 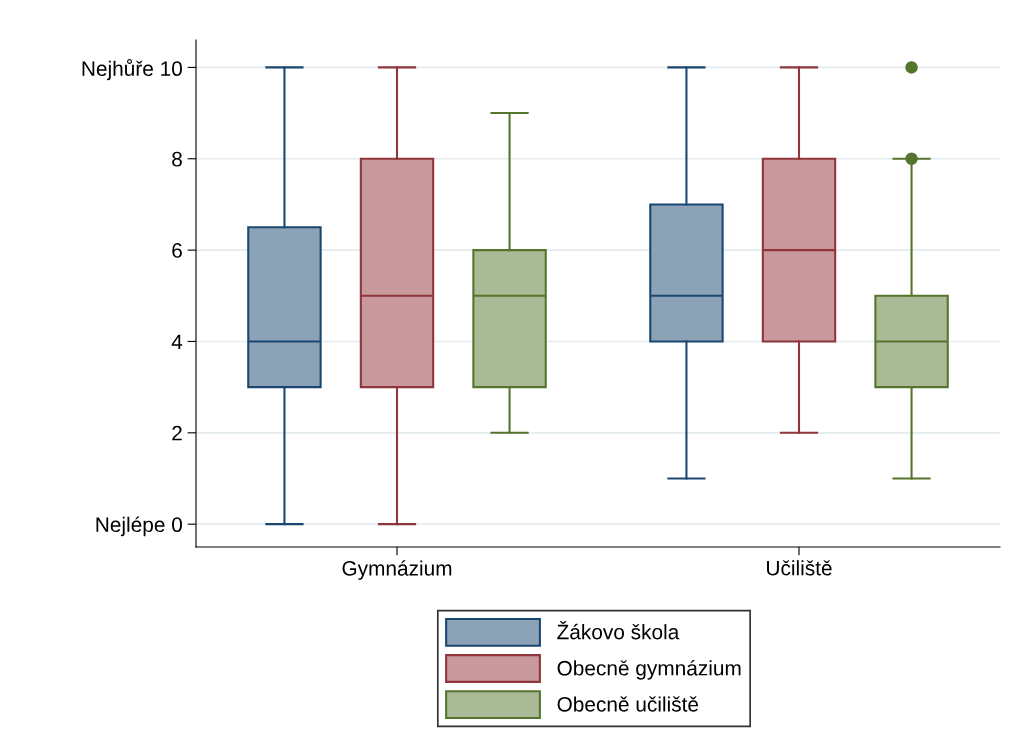 I want to click on y-tick-label: 8, so click(x=177, y=159).